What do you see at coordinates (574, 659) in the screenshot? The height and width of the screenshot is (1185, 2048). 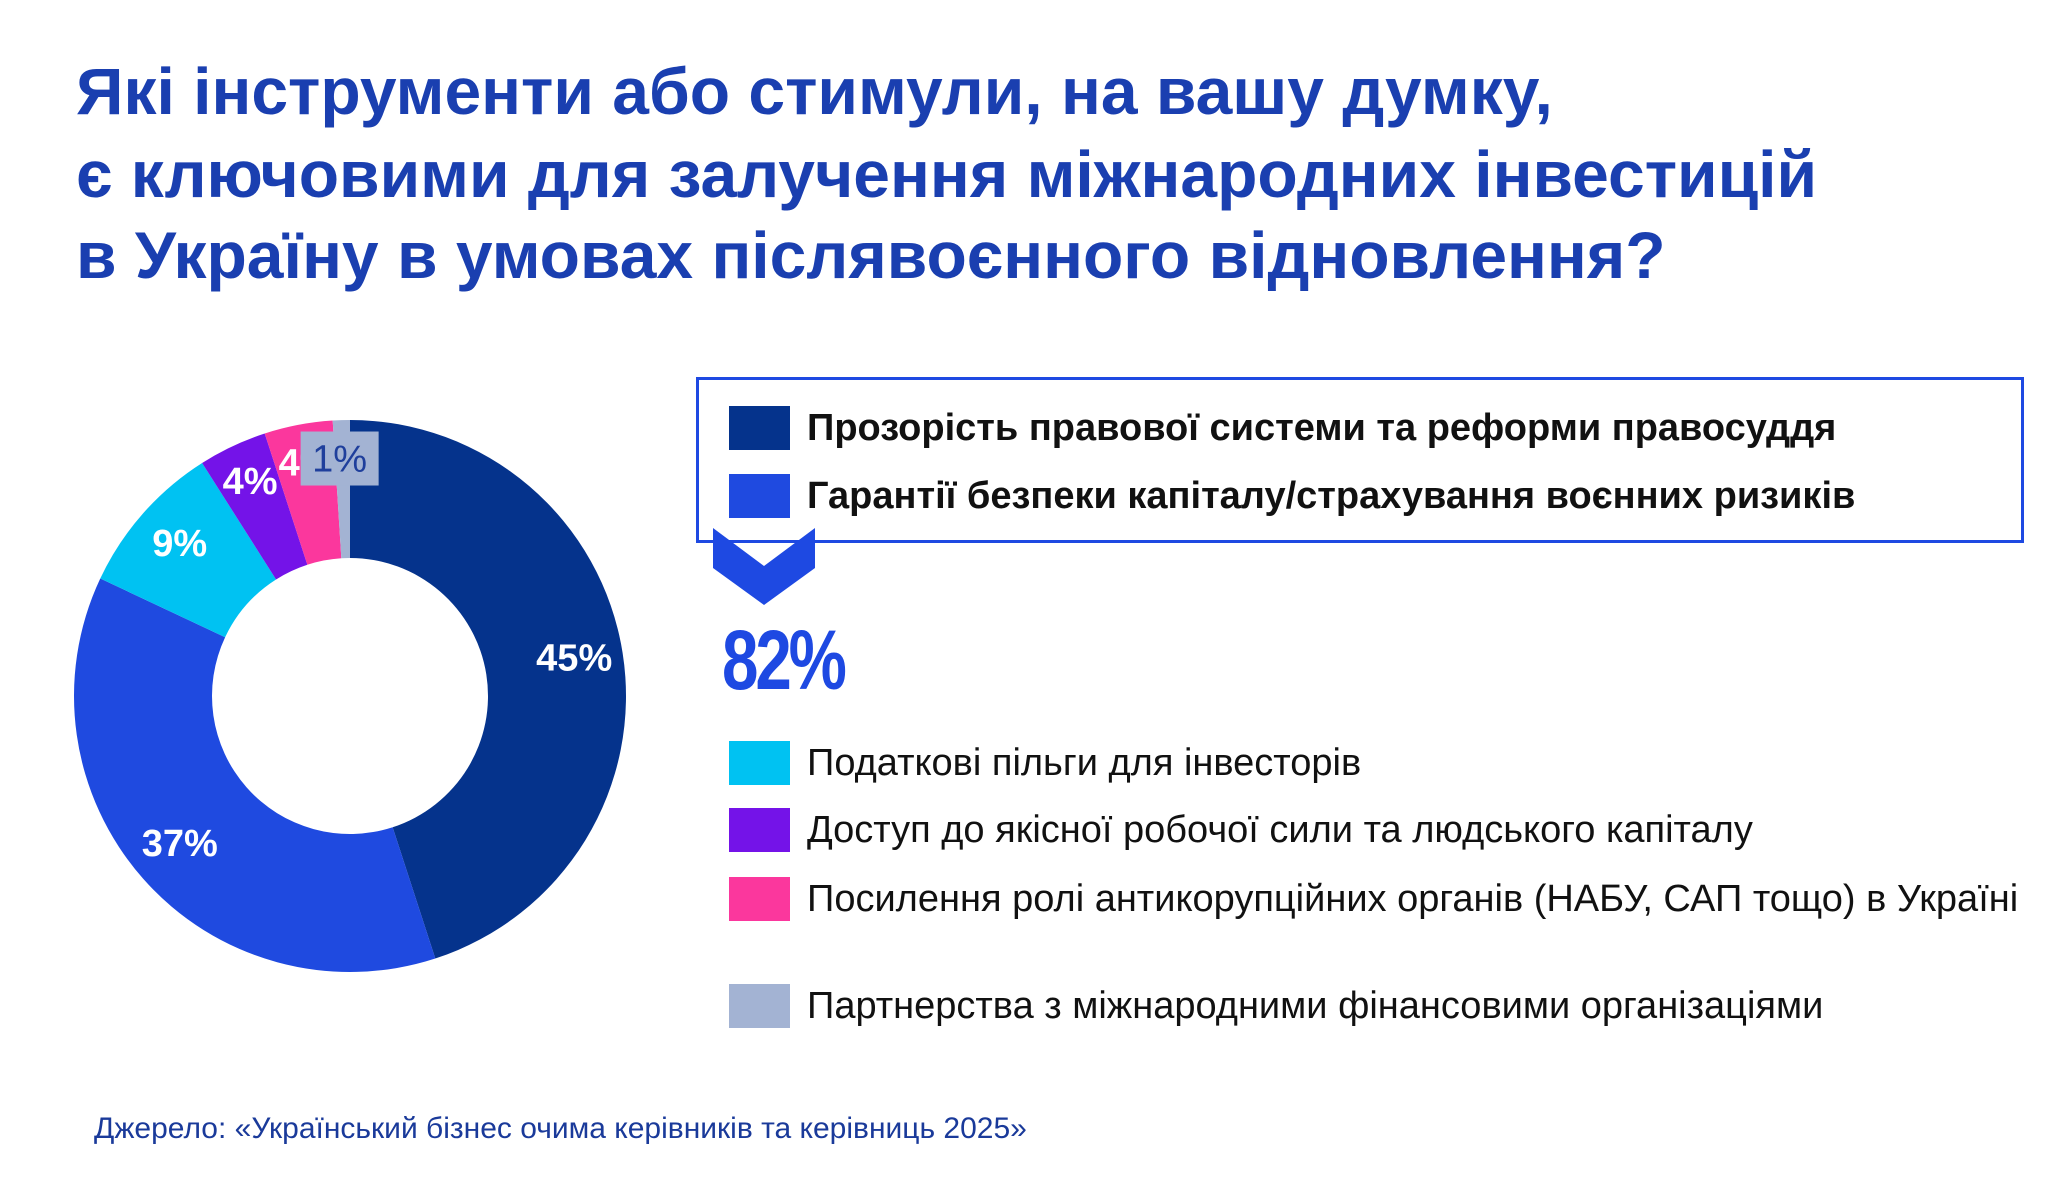 I see `data-label: 45%` at bounding box center [574, 659].